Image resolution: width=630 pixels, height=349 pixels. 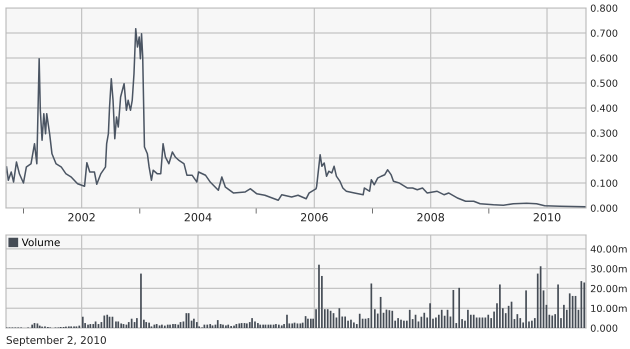 What do you see at coordinates (198, 217) in the screenshot?
I see `x-tick-label: 2004` at bounding box center [198, 217].